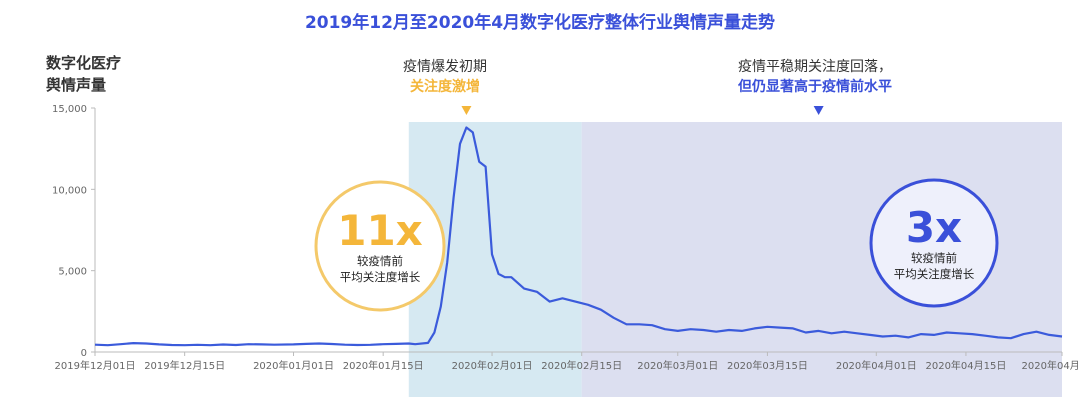 This screenshot has height=406, width=1080. What do you see at coordinates (445, 77) in the screenshot?
I see `outbreak-annotation: 疫情爆发初期 关注度激增` at bounding box center [445, 77].